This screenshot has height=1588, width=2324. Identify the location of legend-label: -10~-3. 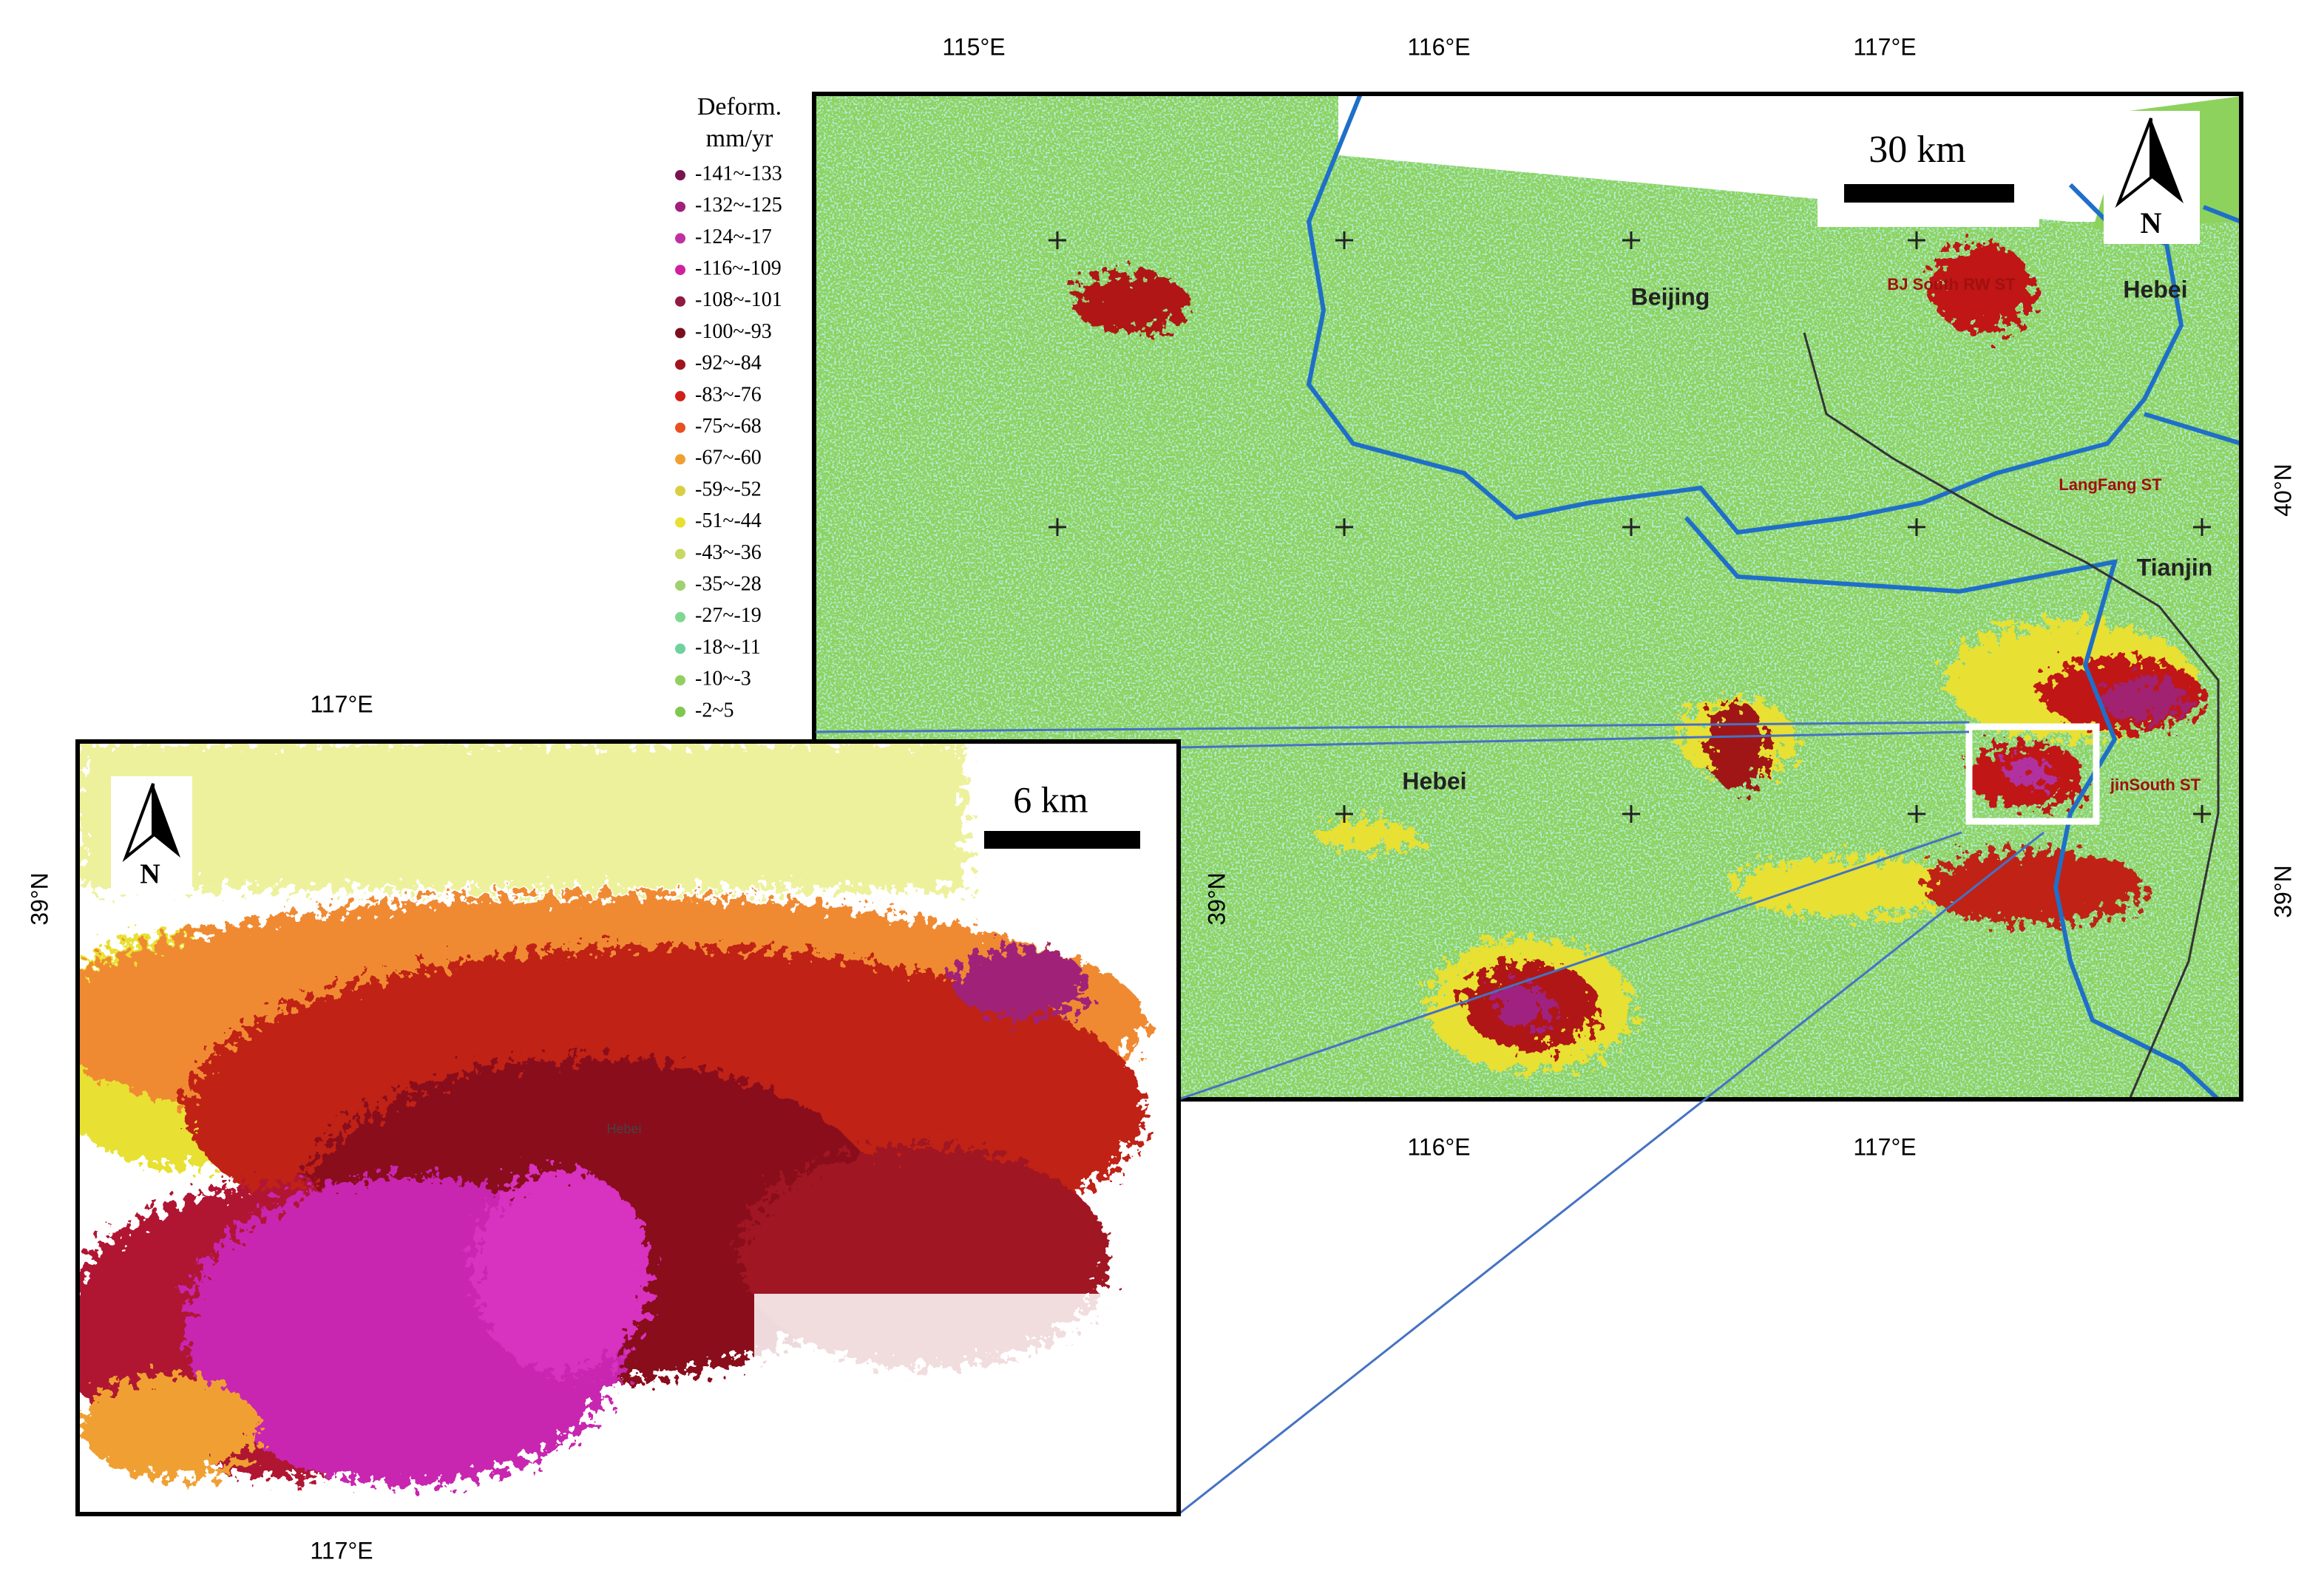
(723, 679).